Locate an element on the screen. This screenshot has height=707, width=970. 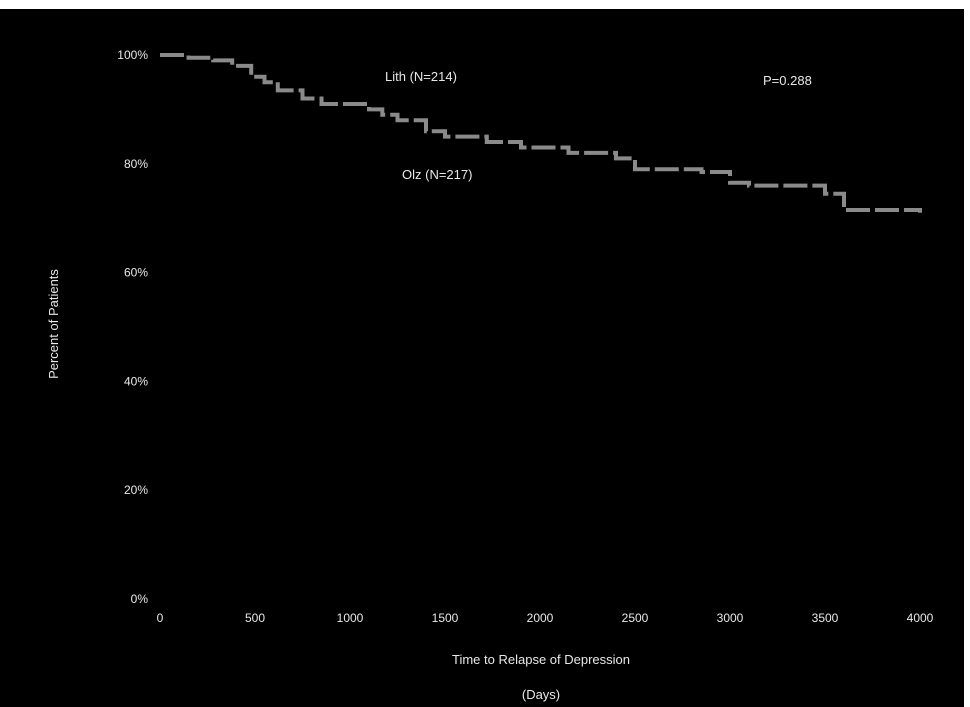
x-axis-ticks: 0 500 1000 1500 2000 2500 3000 3500 4000 is located at coordinates (545, 618).